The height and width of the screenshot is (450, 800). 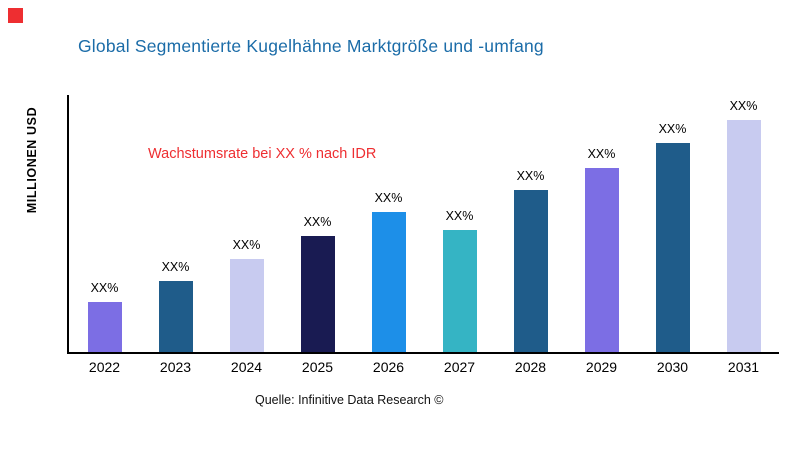 I want to click on bar-value-label-2025: XX%, so click(x=317, y=222).